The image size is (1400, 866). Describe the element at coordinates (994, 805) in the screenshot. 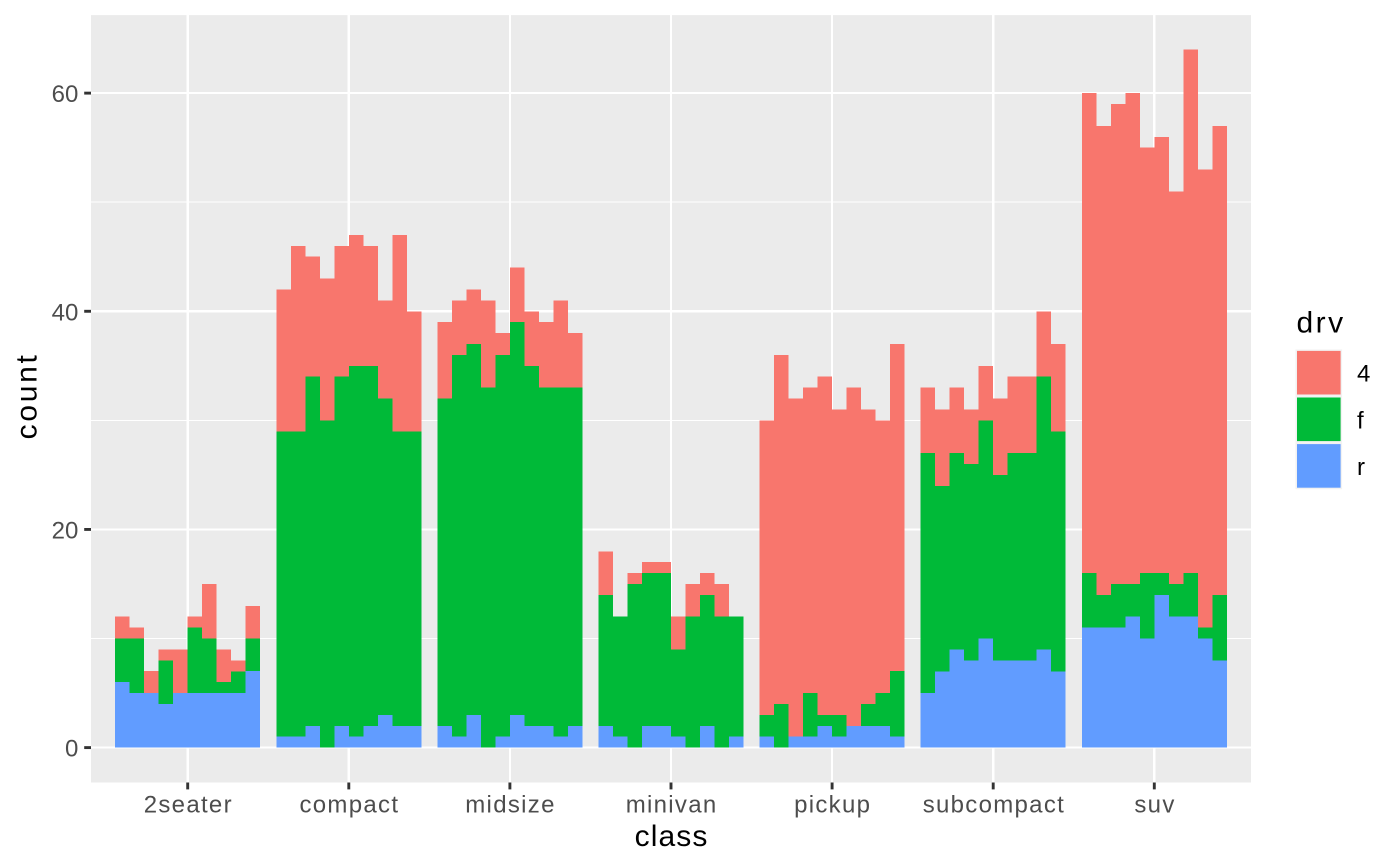

I see `svg-text: subcompact` at that location.